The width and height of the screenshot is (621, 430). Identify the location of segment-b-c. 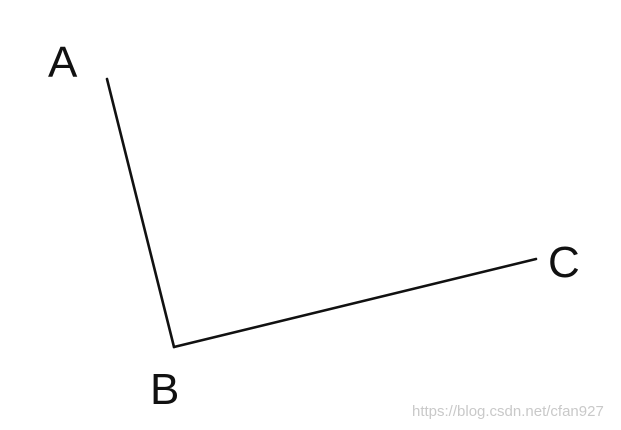
(355, 303).